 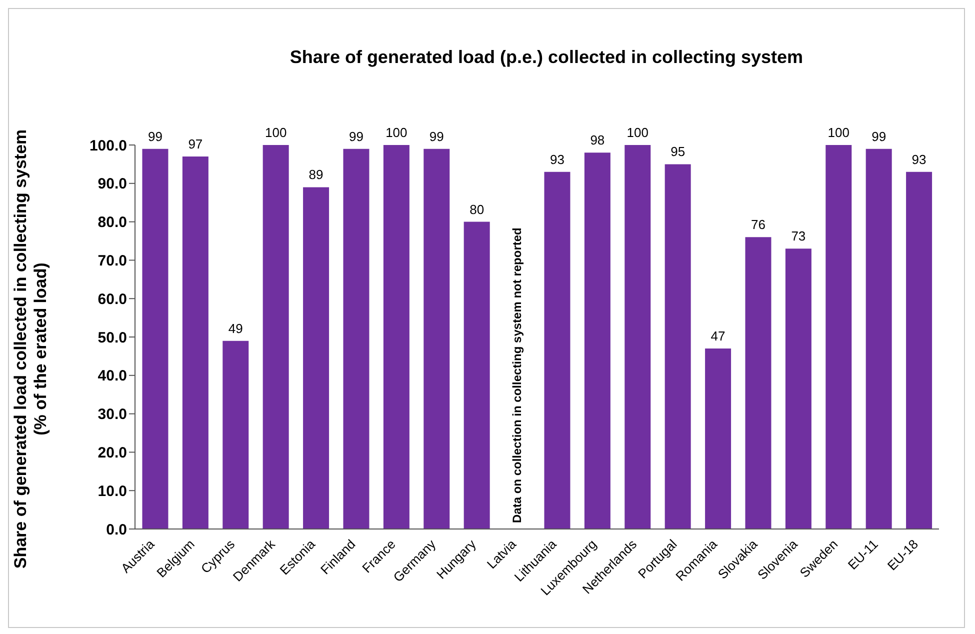 I want to click on chart-title: Share of generated load (p.e.) collected in collecting system, so click(x=546, y=57).